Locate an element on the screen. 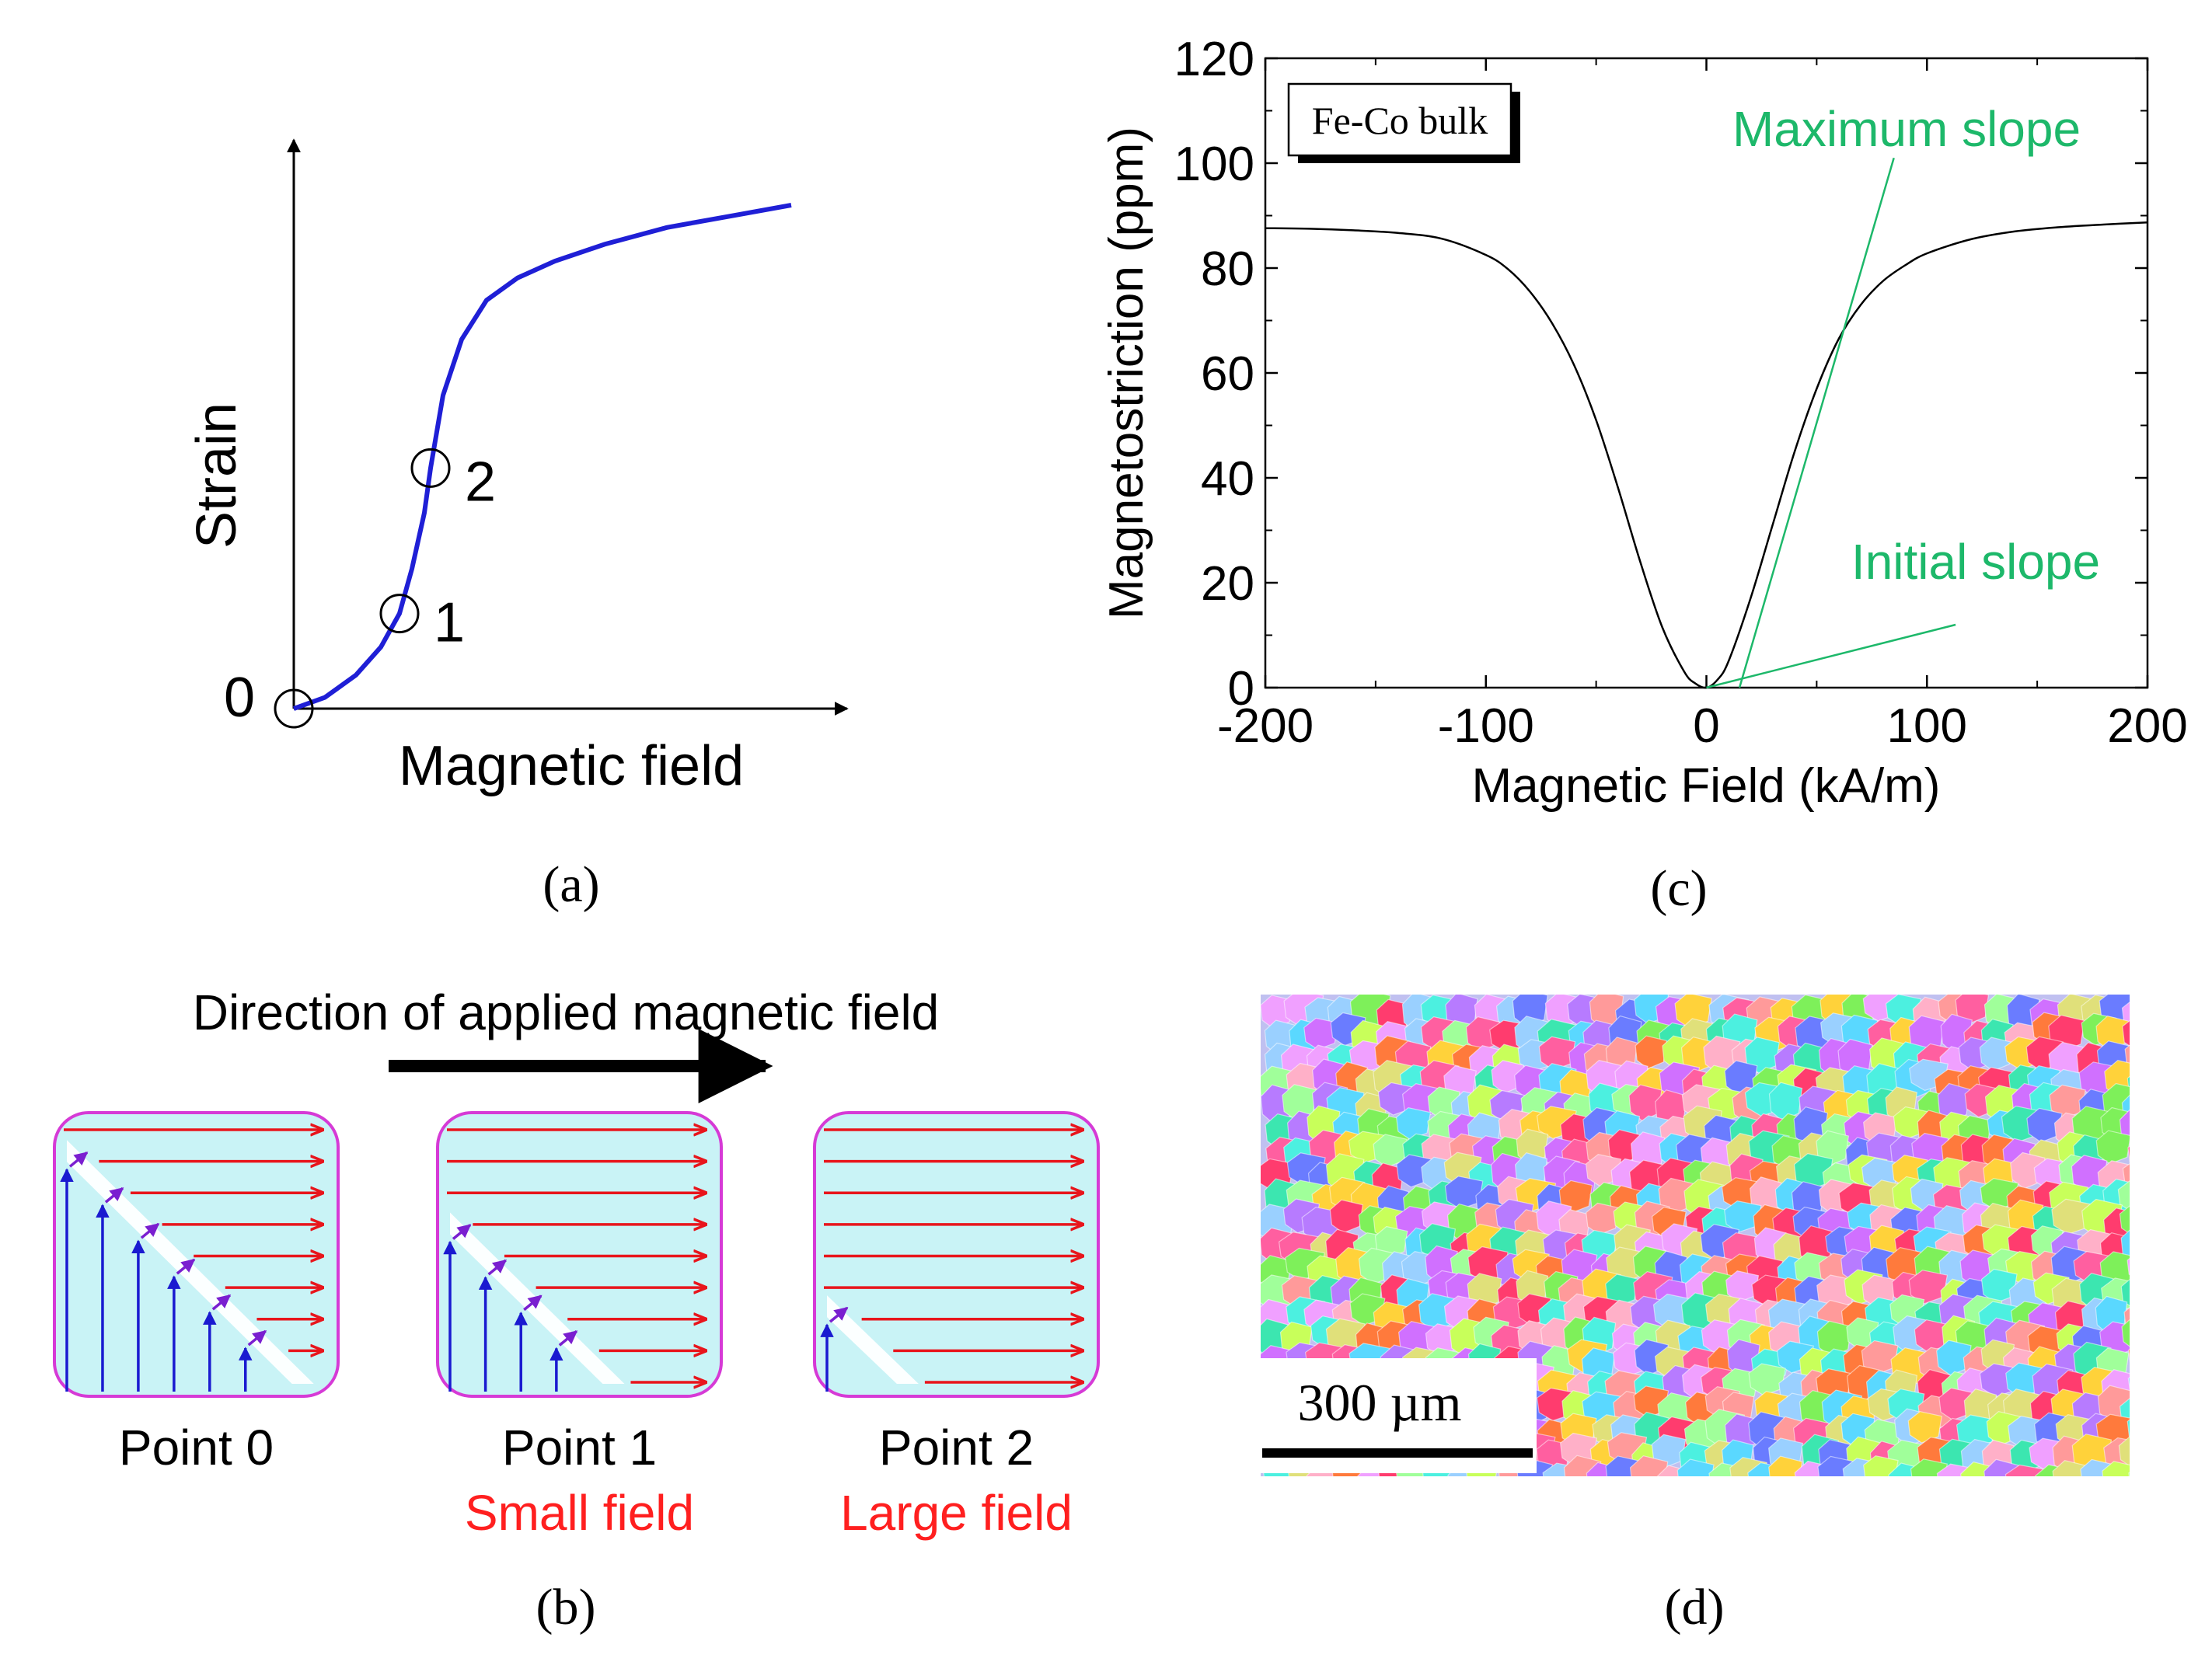  panel-c-y-tick-label: 60 is located at coordinates (1227, 374).